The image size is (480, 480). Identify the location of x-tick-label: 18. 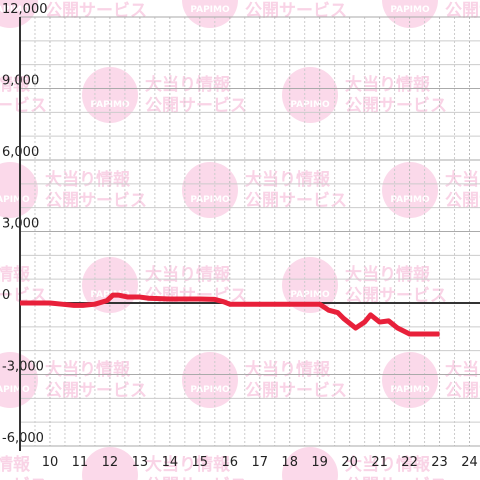
(289, 462).